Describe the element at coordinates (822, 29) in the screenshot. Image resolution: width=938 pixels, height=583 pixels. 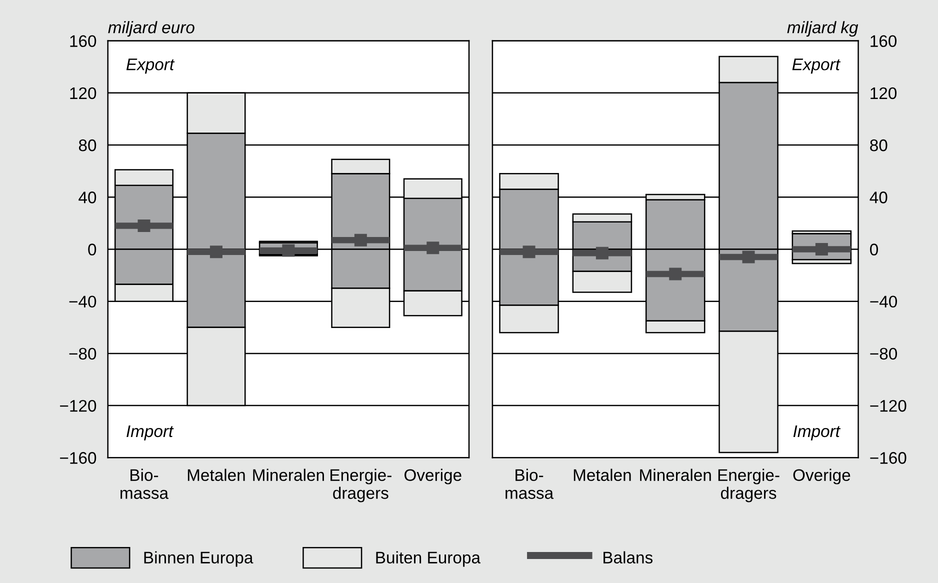
I see `y-axis-title: miljard kg` at that location.